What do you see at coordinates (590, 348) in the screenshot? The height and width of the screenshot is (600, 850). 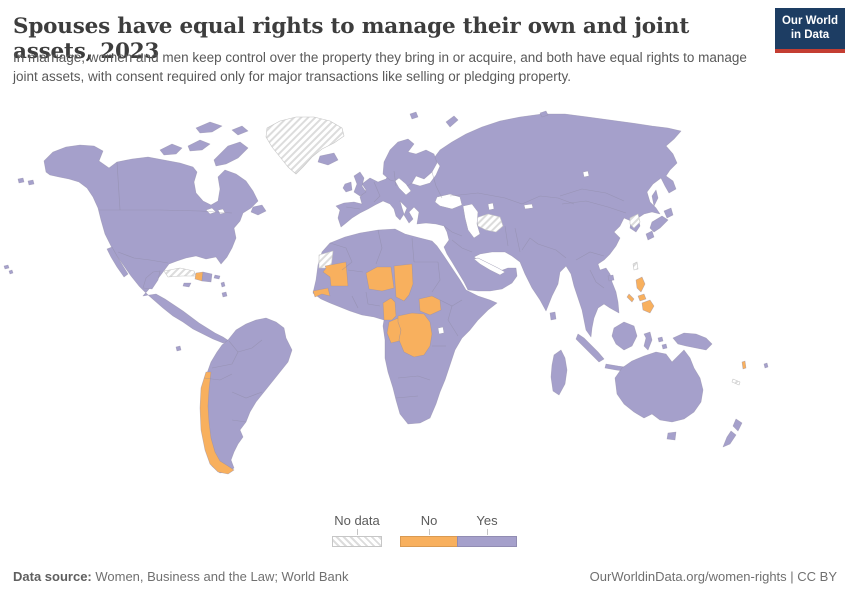 I see `region-sumatra` at bounding box center [590, 348].